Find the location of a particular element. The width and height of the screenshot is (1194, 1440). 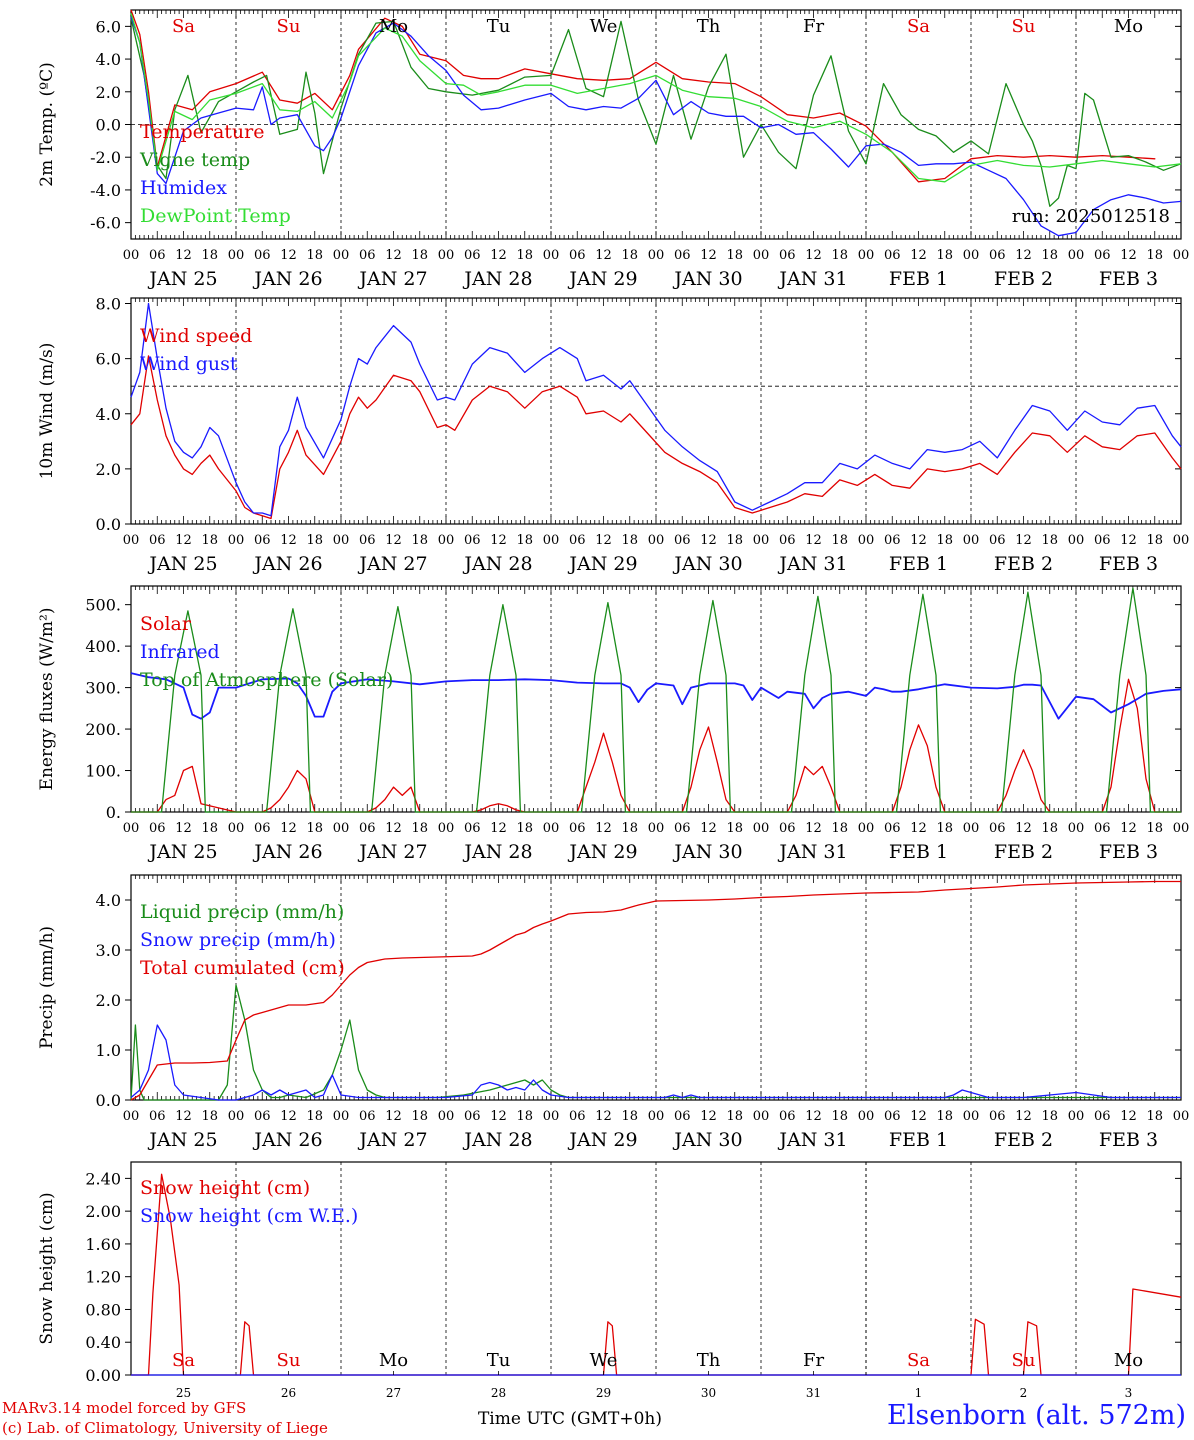

series-line-dewpoint-temp is located at coordinates (656, 98).